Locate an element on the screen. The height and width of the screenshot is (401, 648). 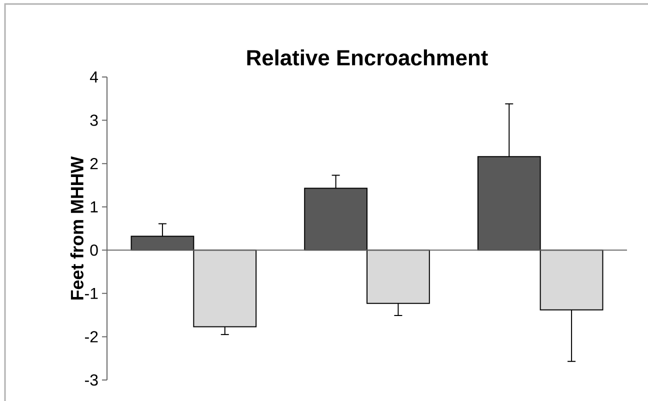
y-tick-label: 3 is located at coordinates (94, 120).